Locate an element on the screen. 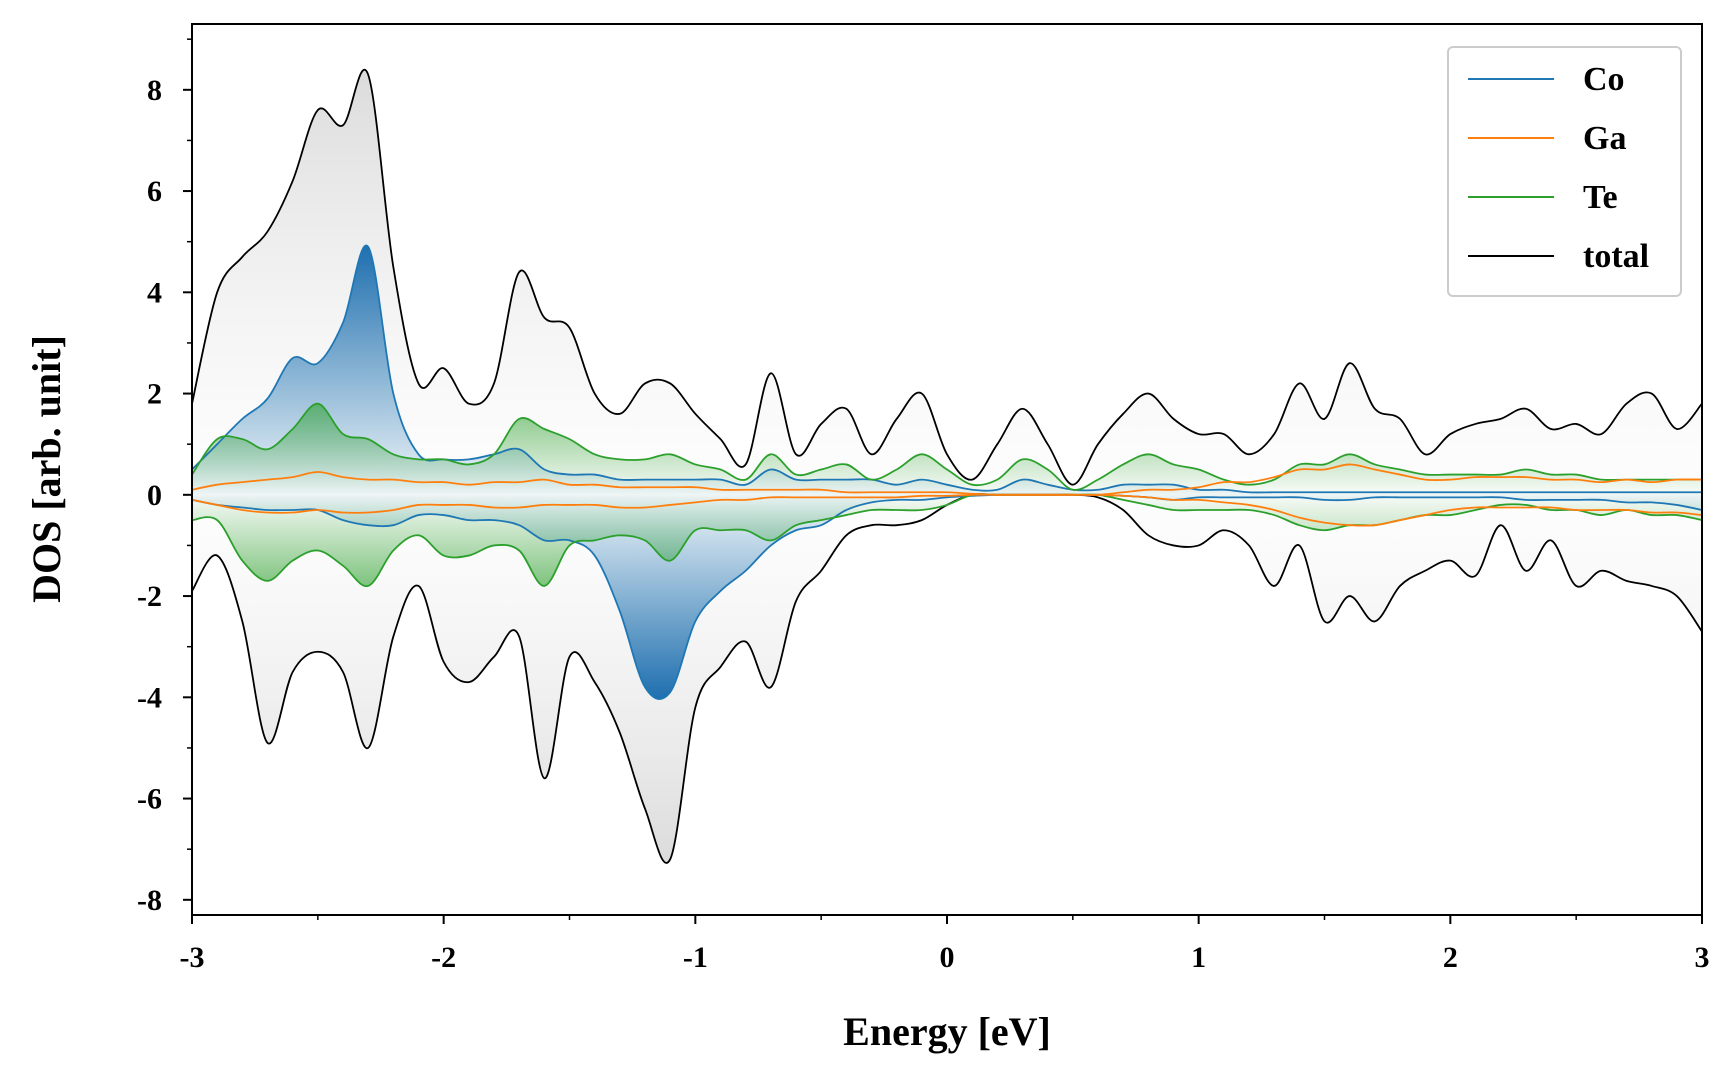  y-tick-label: 8 is located at coordinates (154, 90).